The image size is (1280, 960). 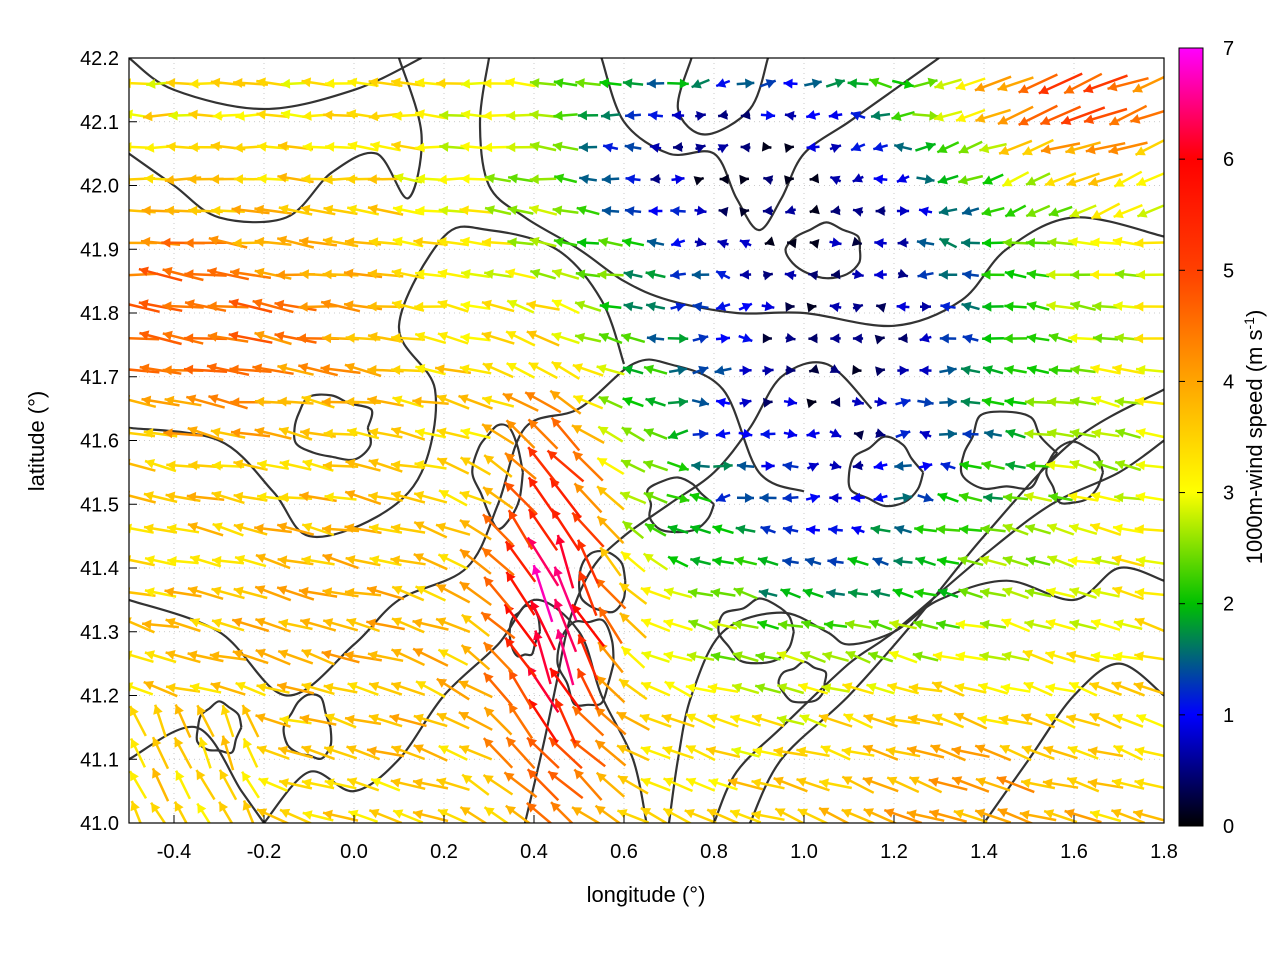 I want to click on x-tick-label: 1.0, so click(x=804, y=852).